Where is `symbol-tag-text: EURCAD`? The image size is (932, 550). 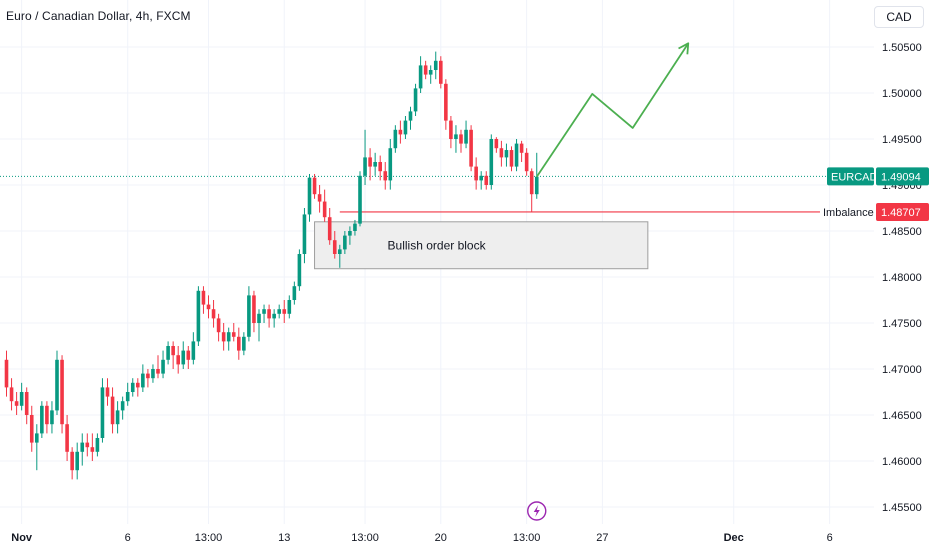 symbol-tag-text: EURCAD is located at coordinates (854, 177).